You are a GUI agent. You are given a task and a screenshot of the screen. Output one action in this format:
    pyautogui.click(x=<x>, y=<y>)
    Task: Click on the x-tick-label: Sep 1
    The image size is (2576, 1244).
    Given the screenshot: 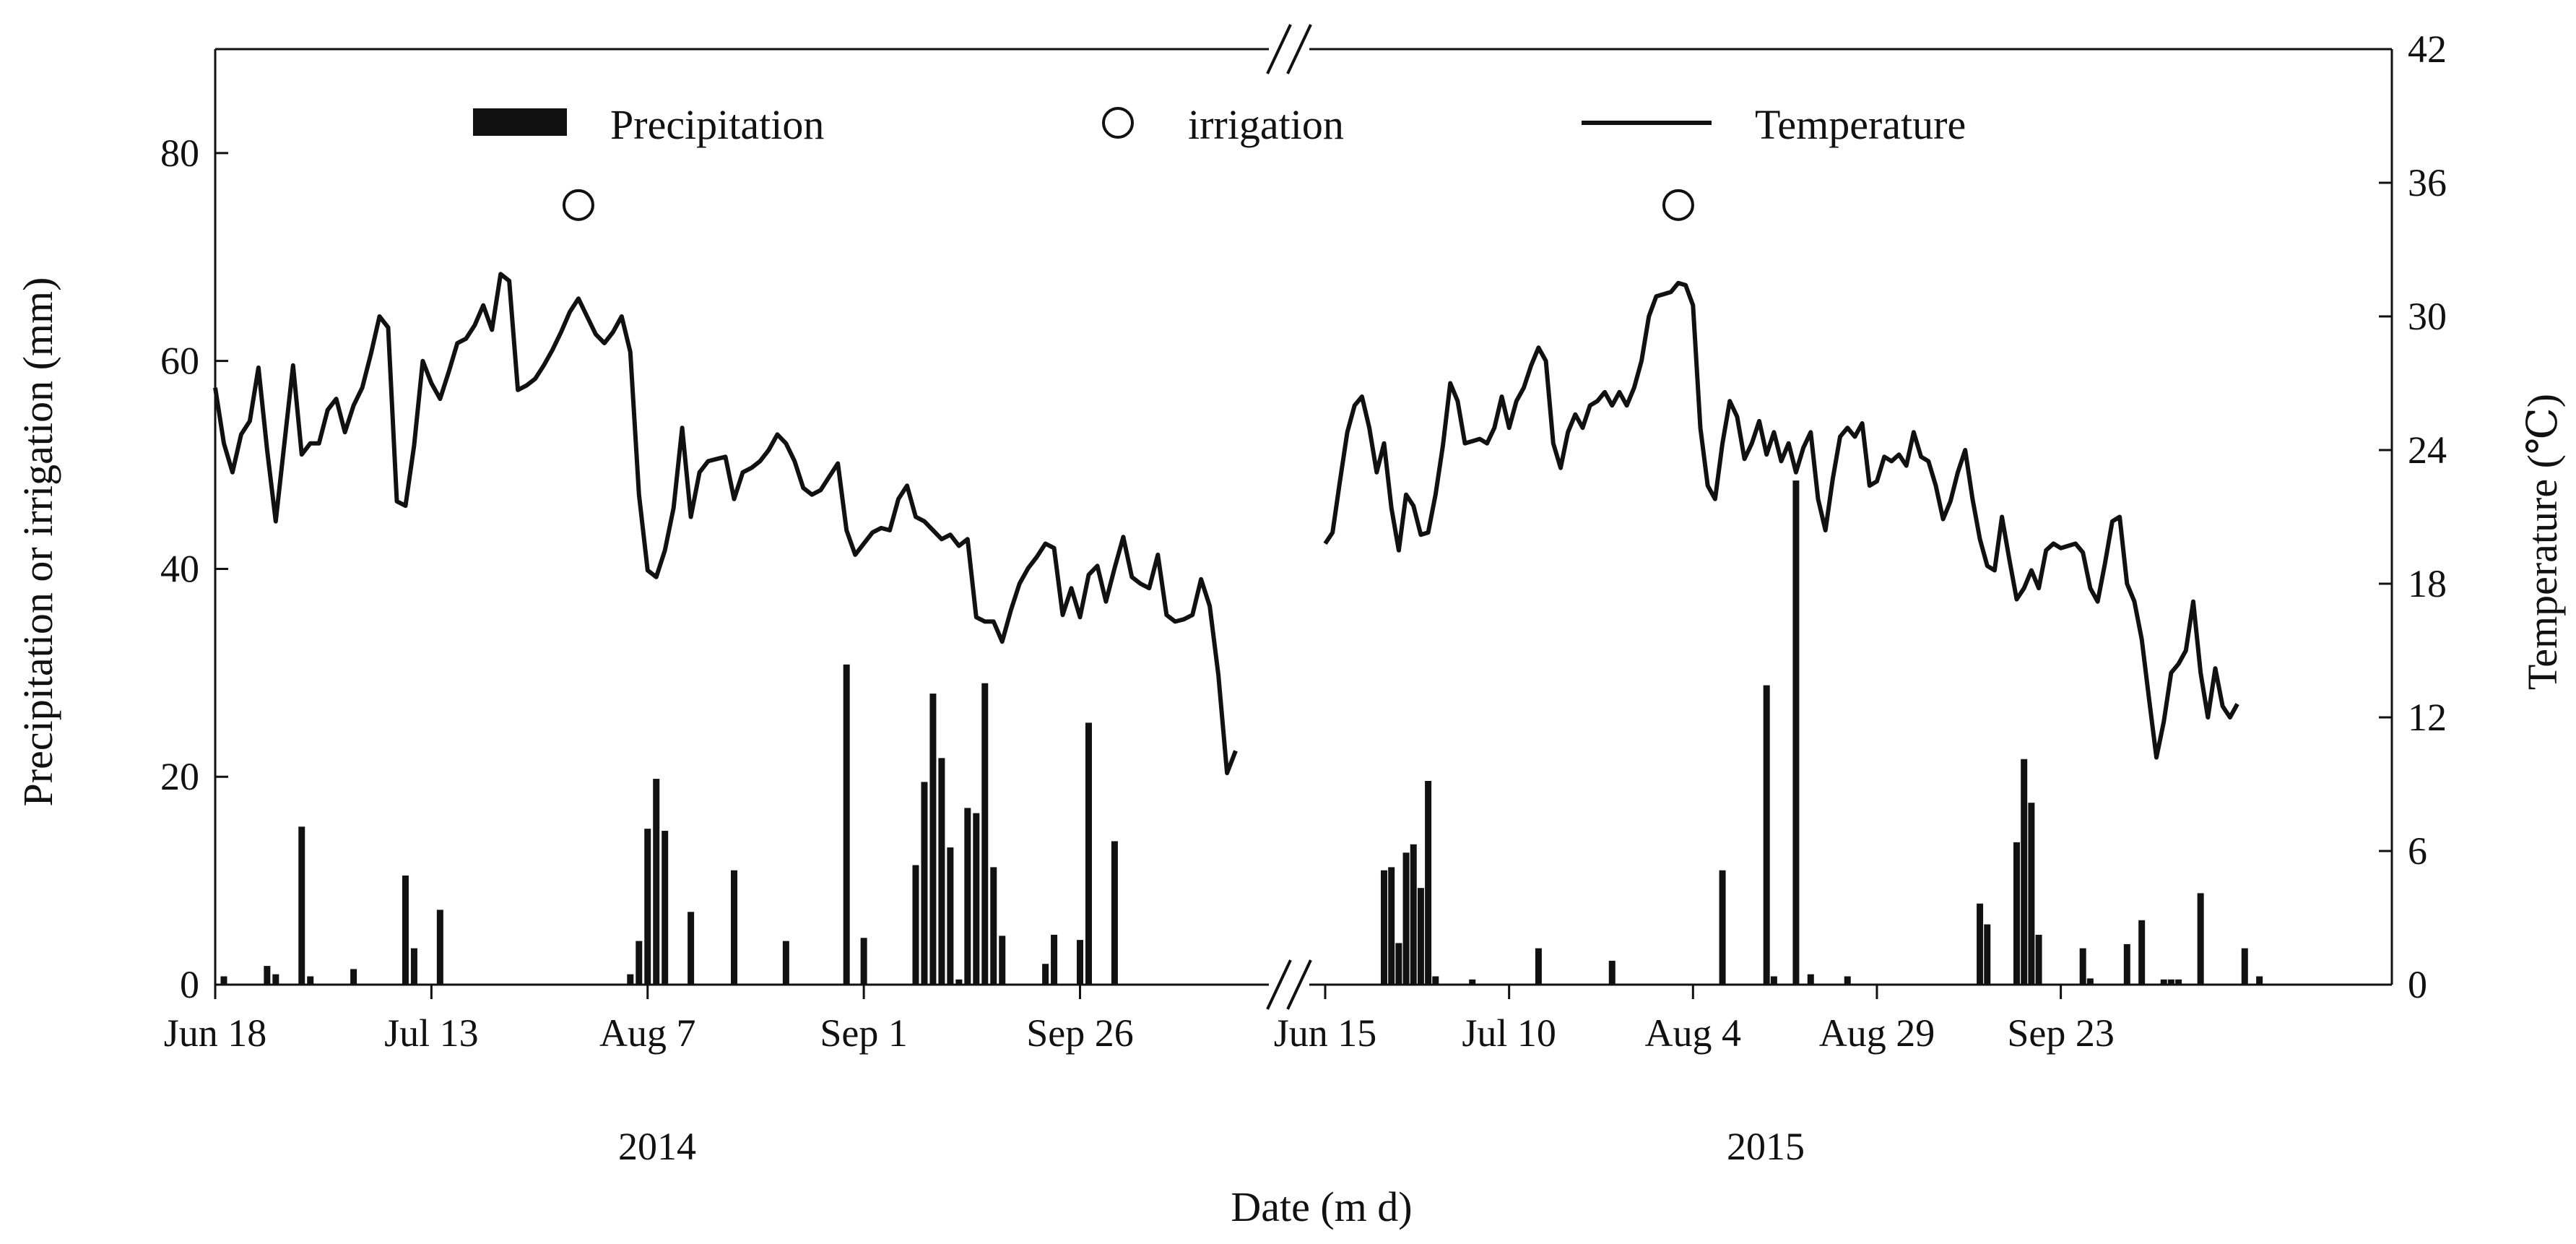 What is the action you would take?
    pyautogui.click(x=864, y=1033)
    